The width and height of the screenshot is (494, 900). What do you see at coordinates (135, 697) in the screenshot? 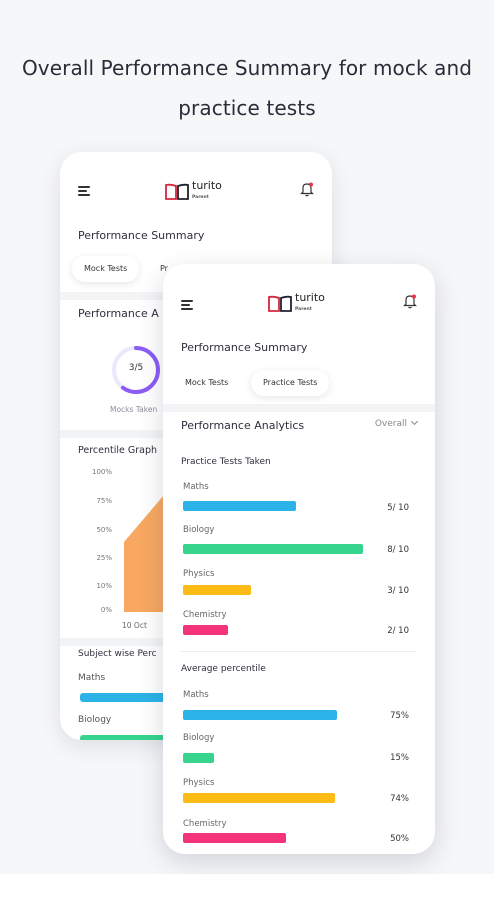
I see `maths-bar` at bounding box center [135, 697].